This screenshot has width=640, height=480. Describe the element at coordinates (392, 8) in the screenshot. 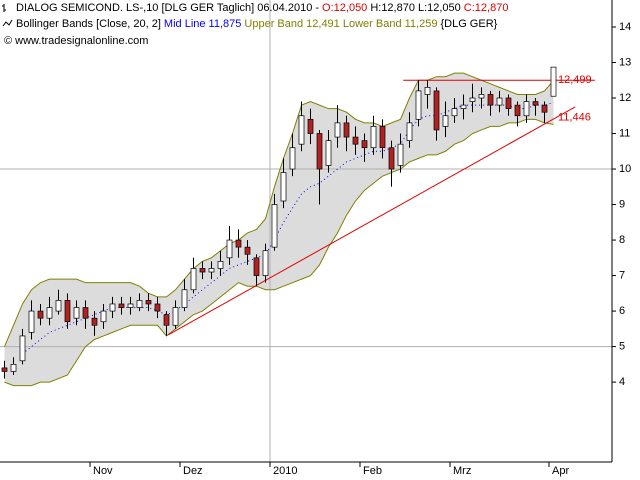

I see `high-text: H:12,870` at that location.